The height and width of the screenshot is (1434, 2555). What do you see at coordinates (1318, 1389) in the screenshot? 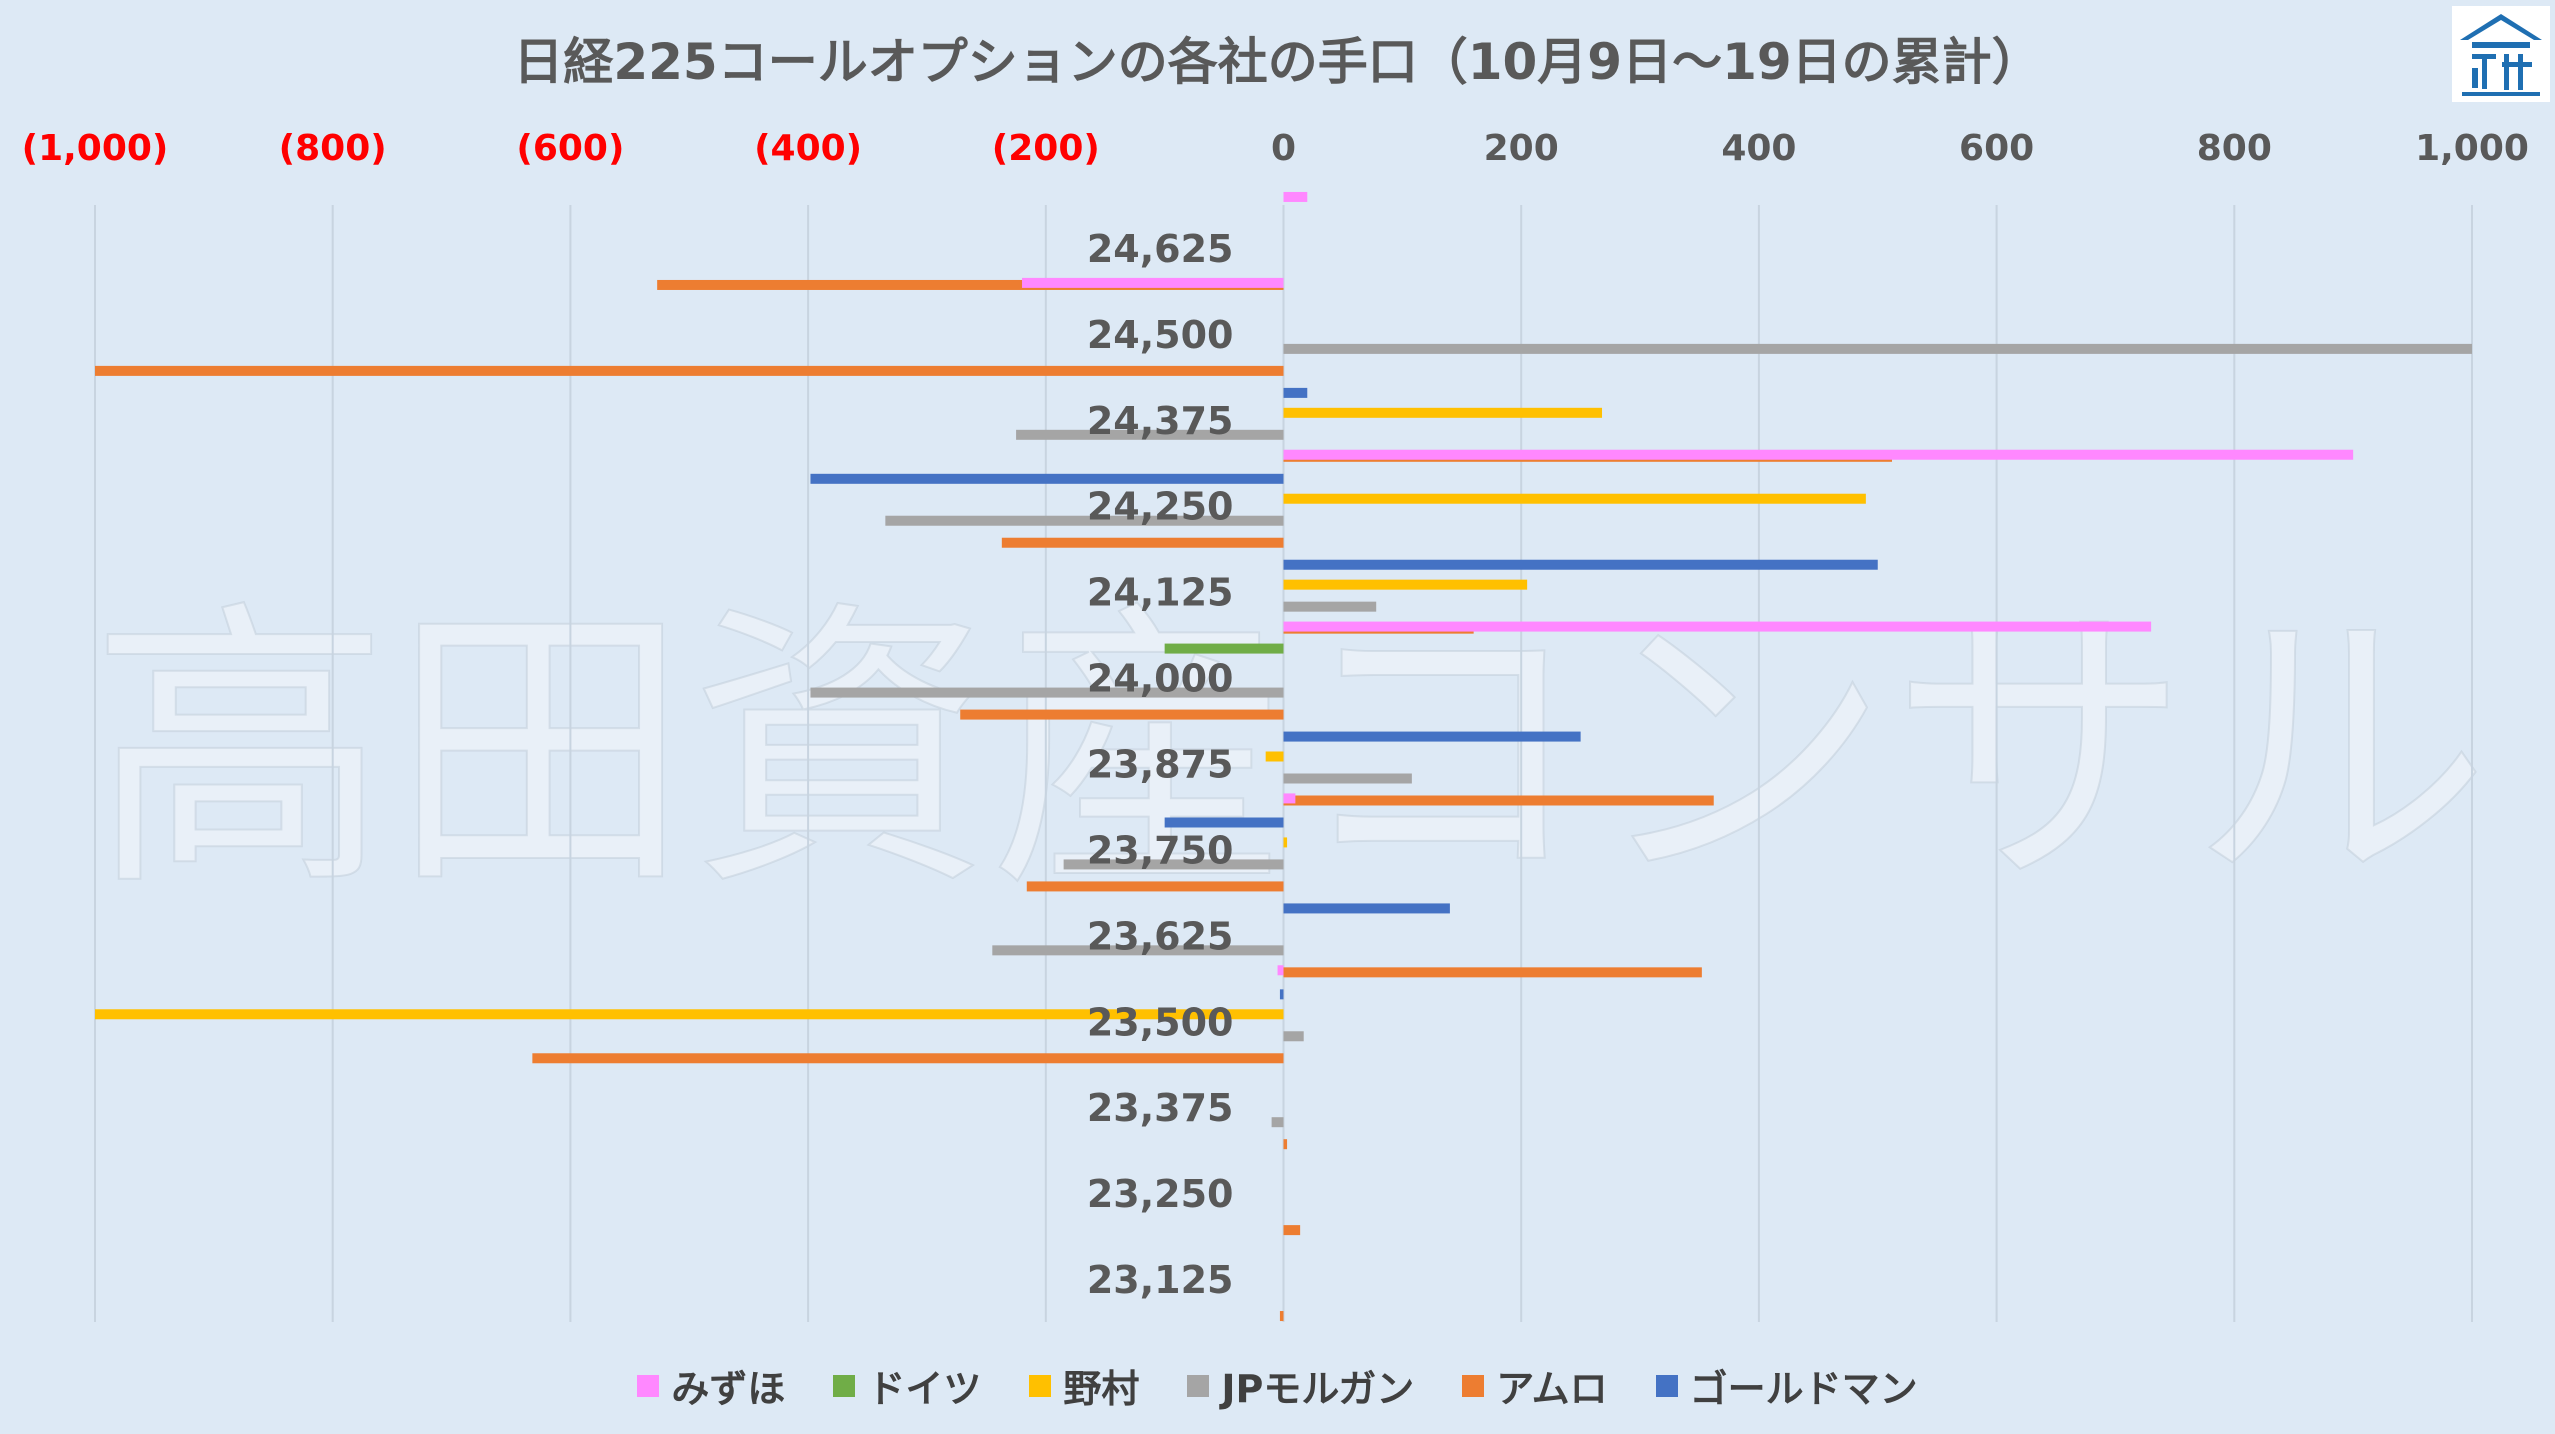
I see `legend-label: JPモルガン` at bounding box center [1318, 1389].